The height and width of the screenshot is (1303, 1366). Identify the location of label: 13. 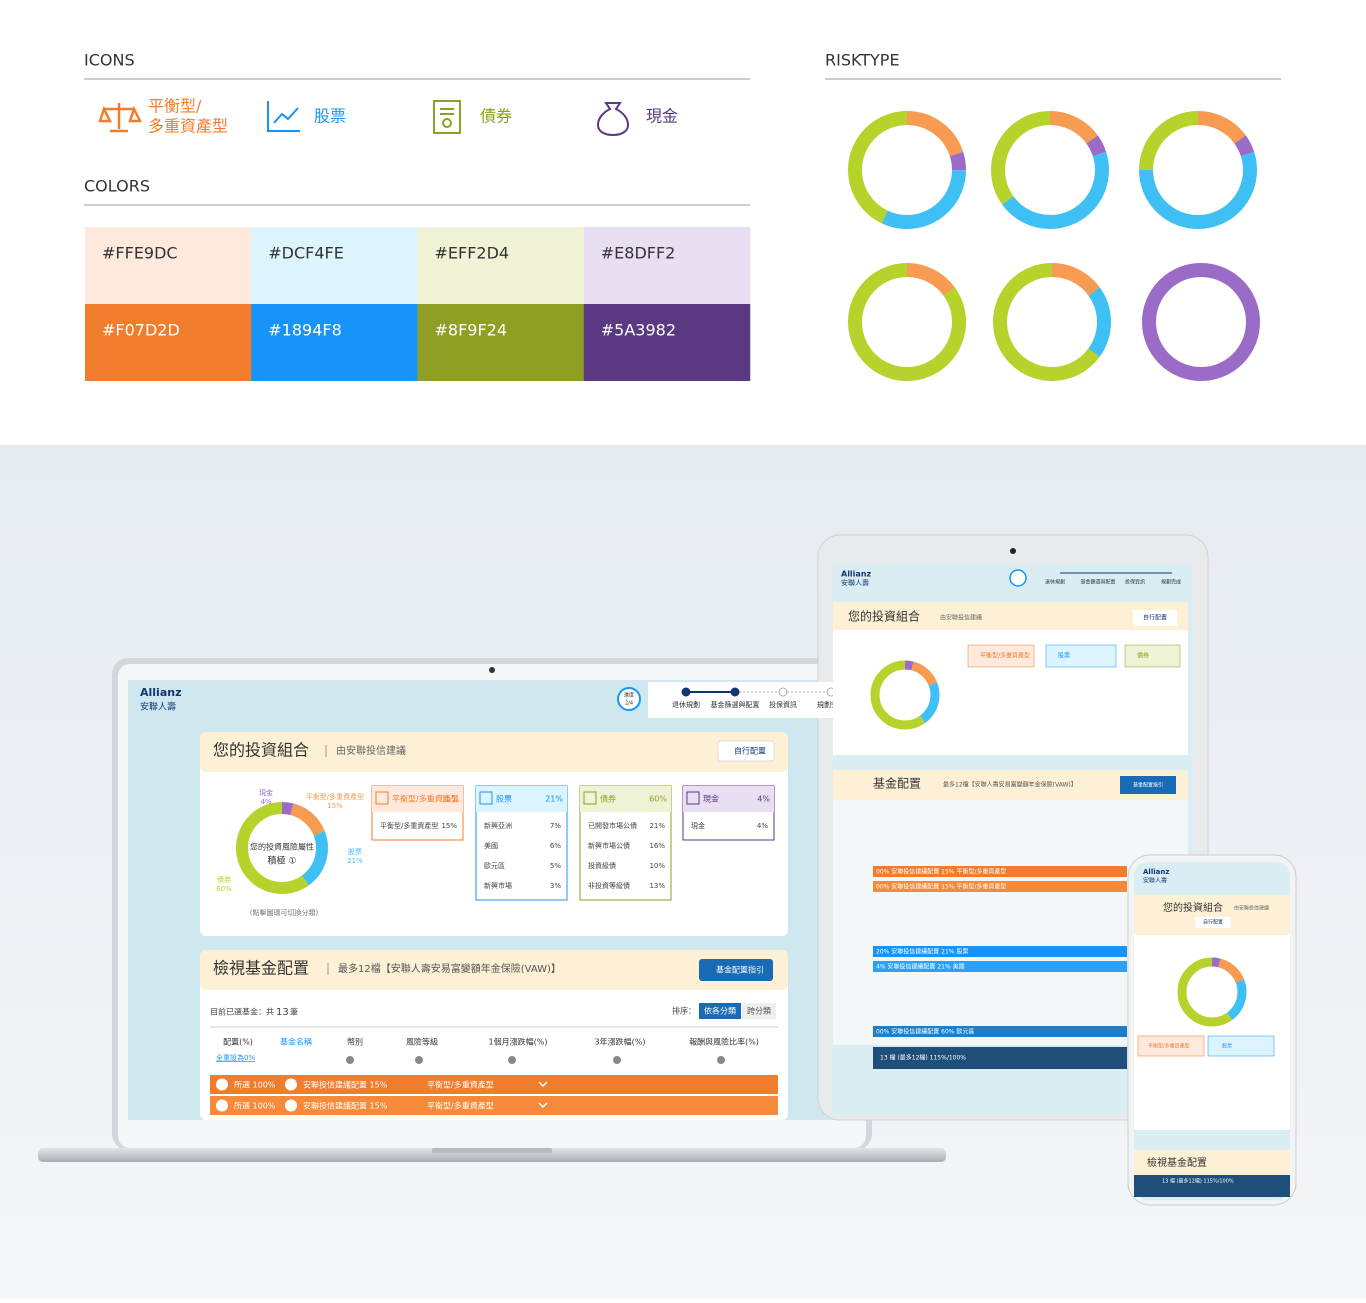
(282, 1012).